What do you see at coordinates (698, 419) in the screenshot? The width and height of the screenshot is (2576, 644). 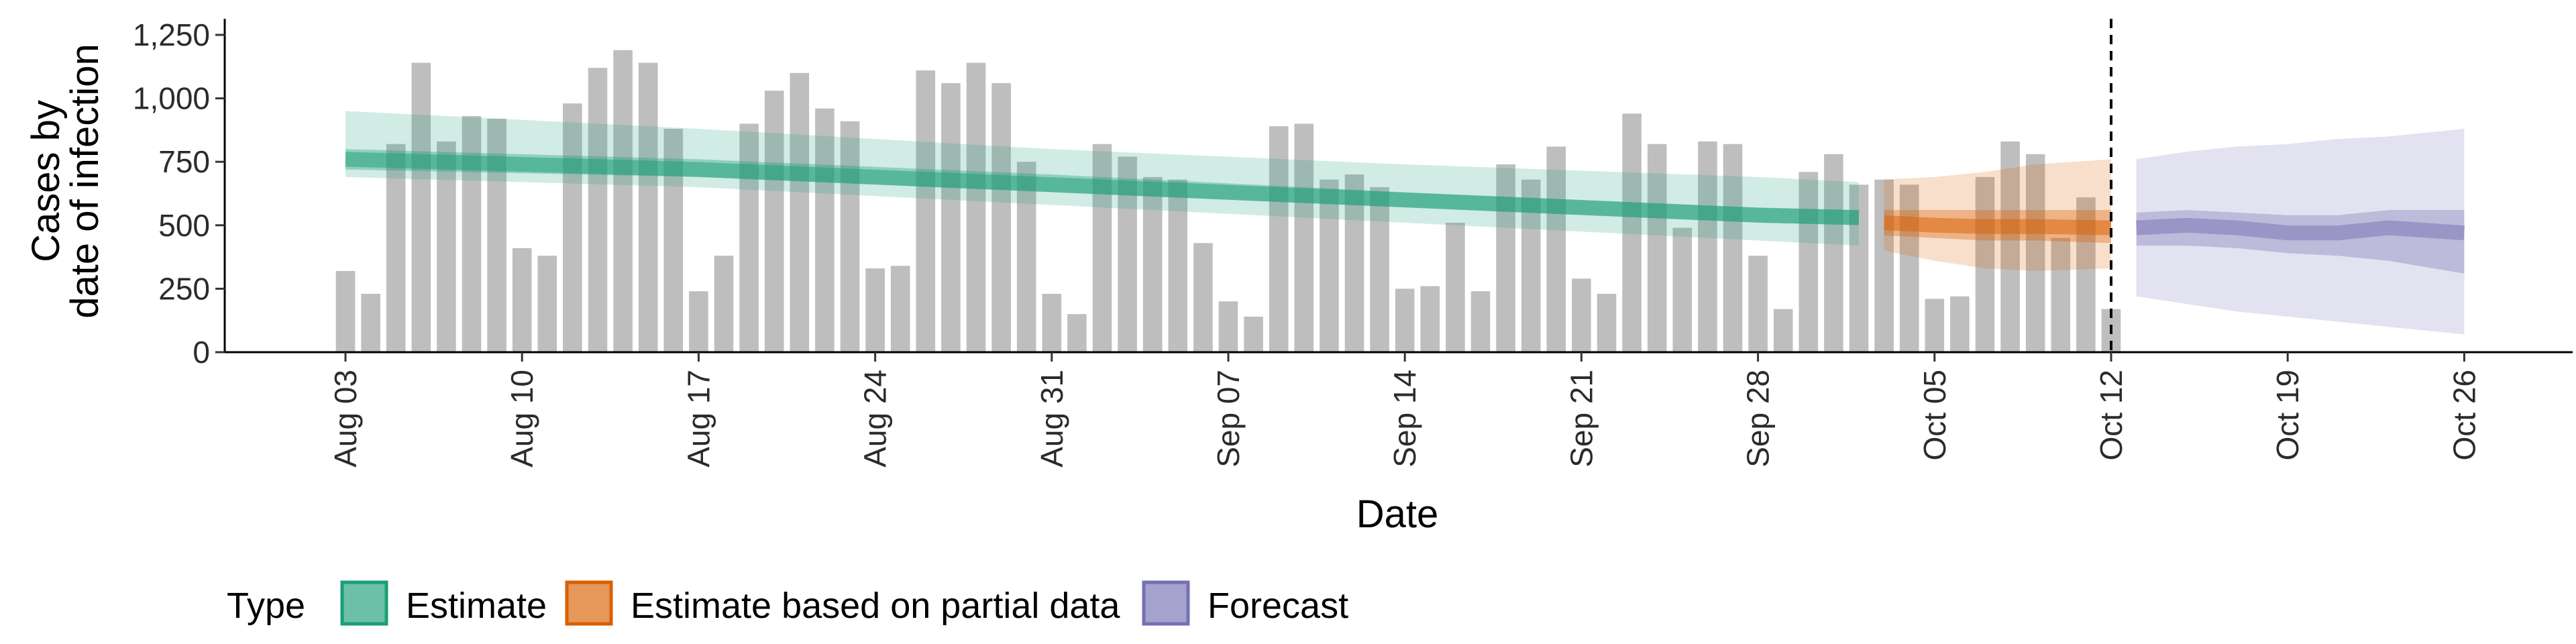 I see `x-tick-label: Aug 17` at bounding box center [698, 419].